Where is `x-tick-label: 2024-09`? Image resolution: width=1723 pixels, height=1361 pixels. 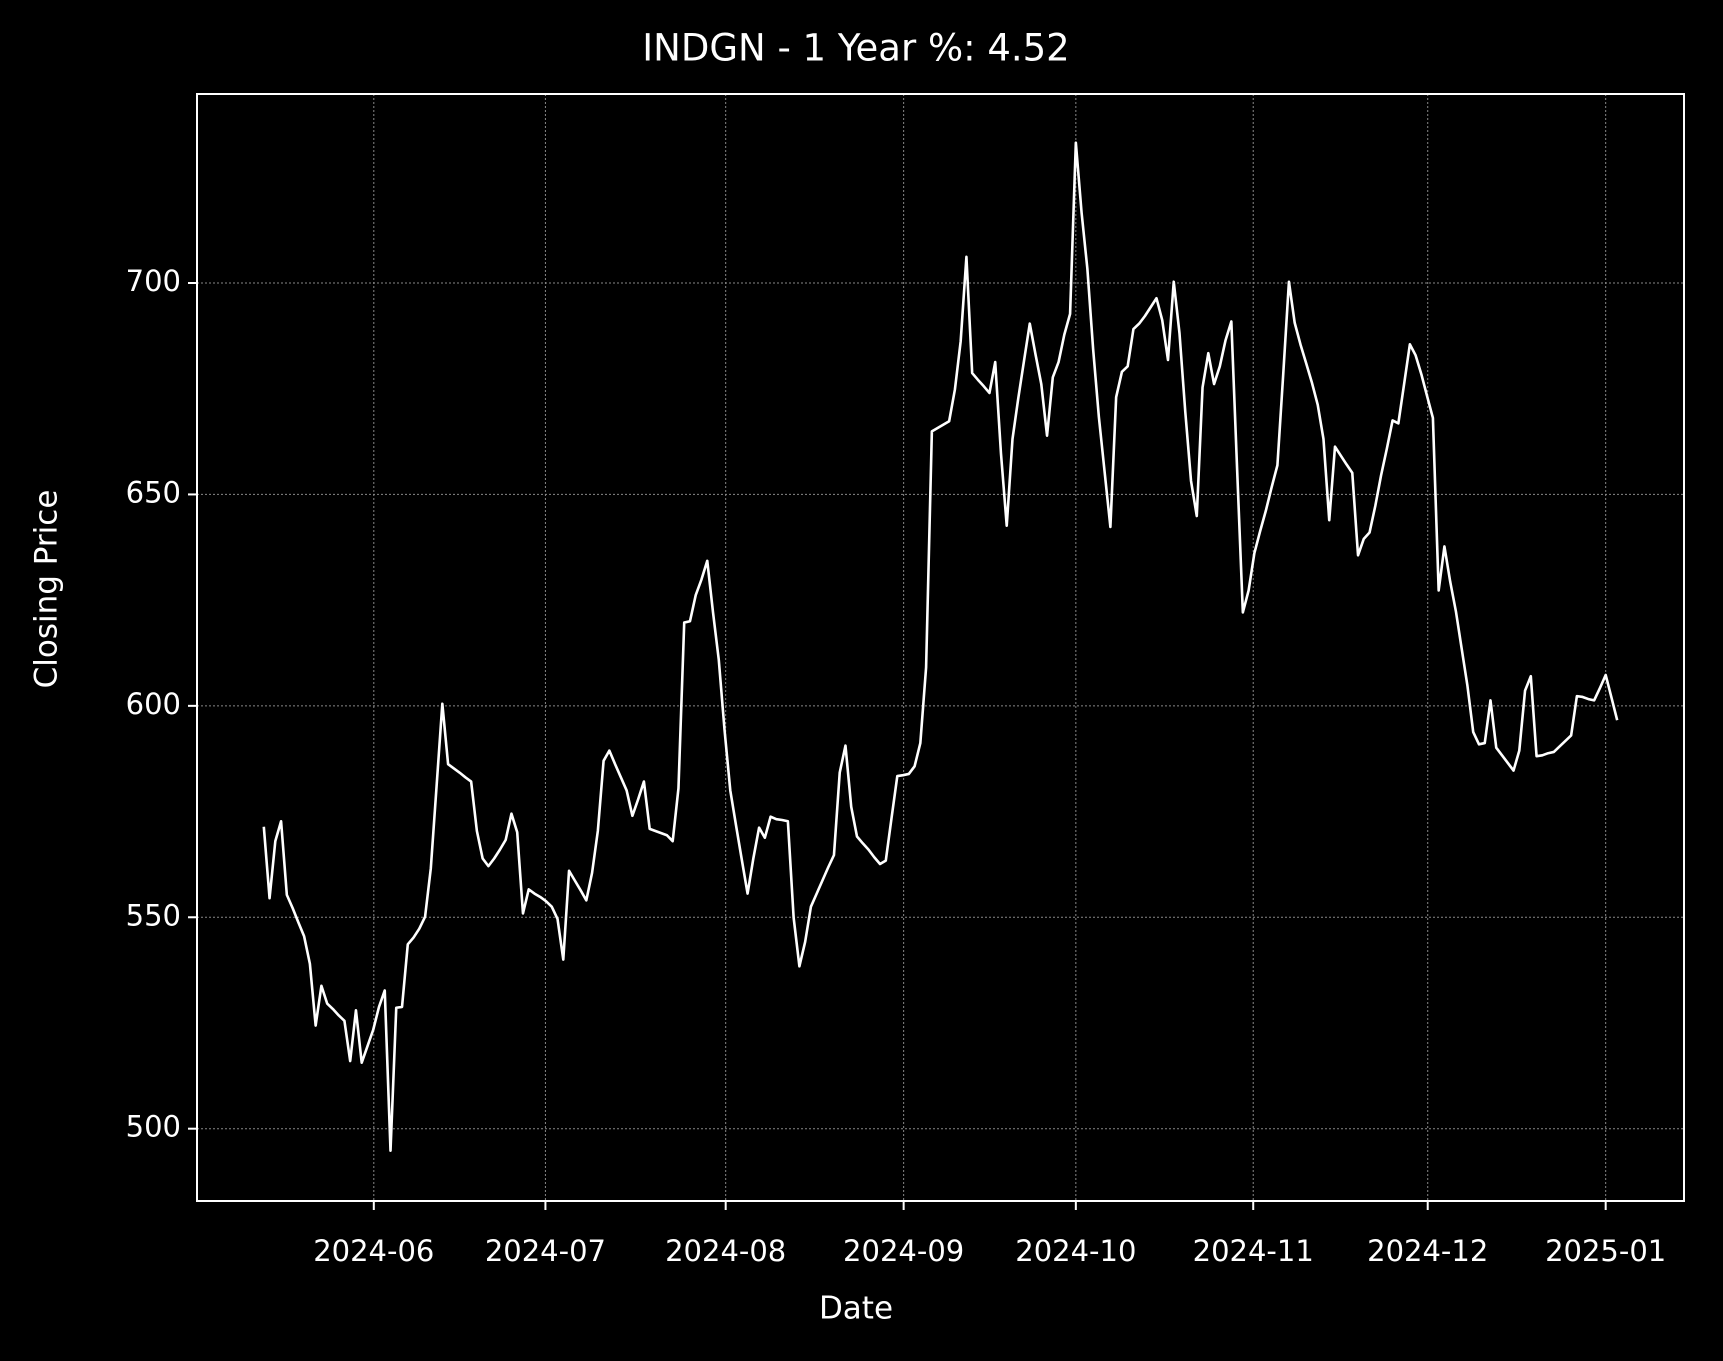
x-tick-label: 2024-09 is located at coordinates (903, 1251).